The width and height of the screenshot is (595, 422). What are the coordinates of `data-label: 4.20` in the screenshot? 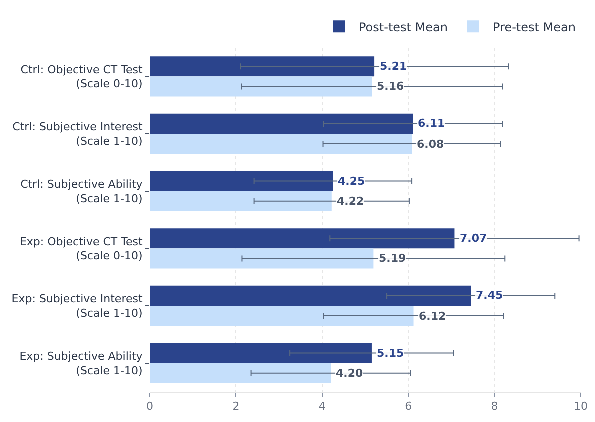 It's located at (350, 373).